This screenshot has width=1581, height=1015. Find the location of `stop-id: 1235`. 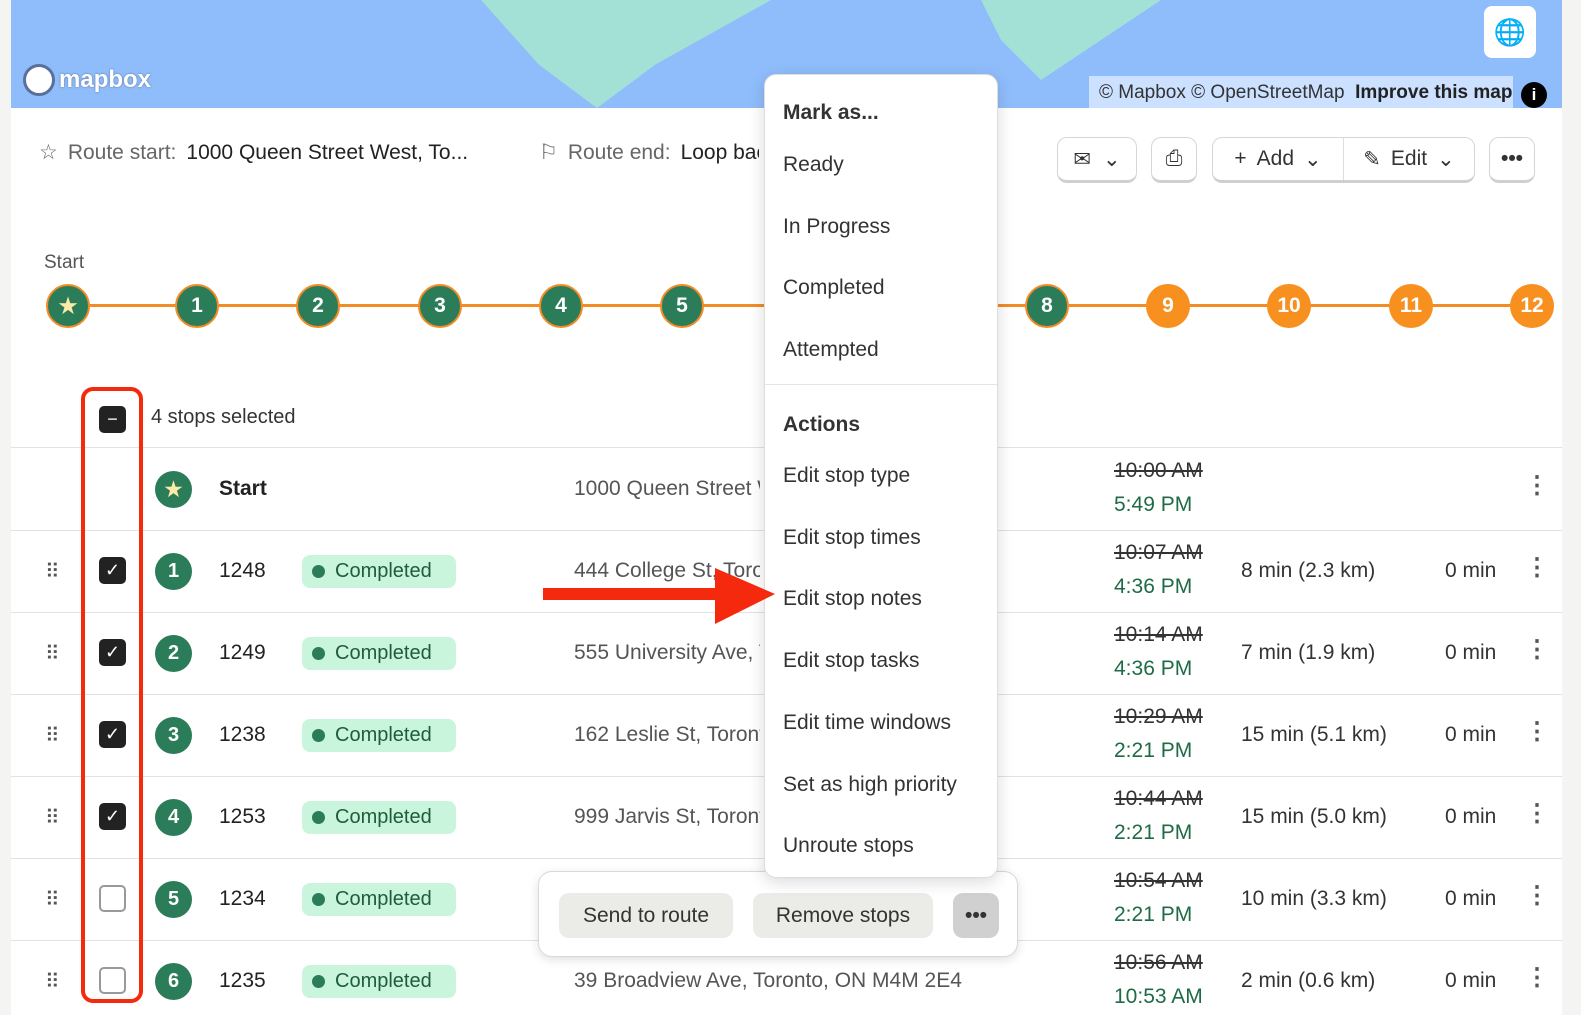

stop-id: 1235 is located at coordinates (242, 980).